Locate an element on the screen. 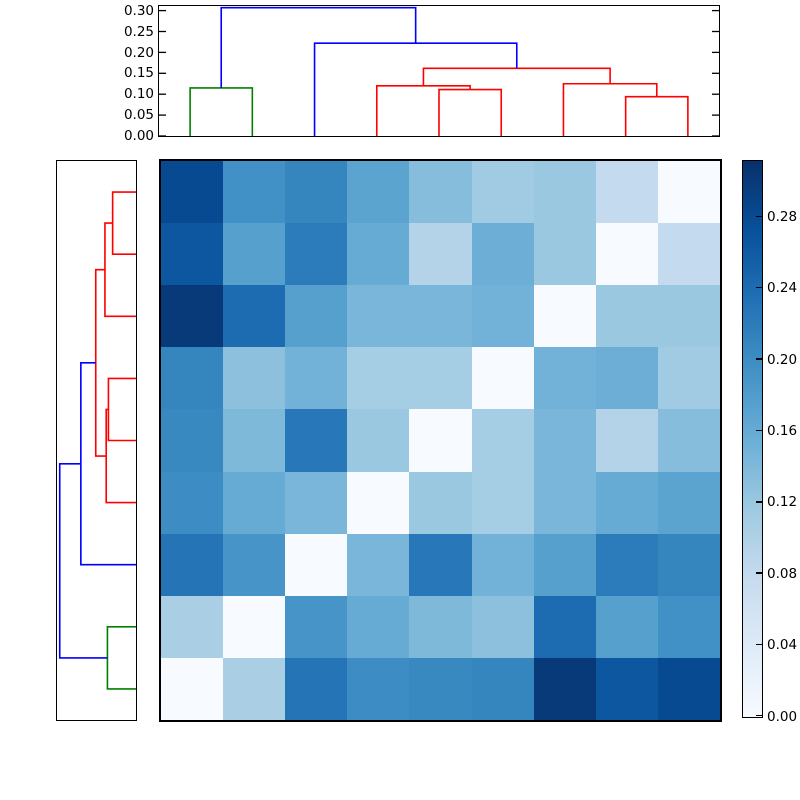 The height and width of the screenshot is (800, 800). column-dendrogram-axis-tick-label: 0.00 is located at coordinates (138, 135).